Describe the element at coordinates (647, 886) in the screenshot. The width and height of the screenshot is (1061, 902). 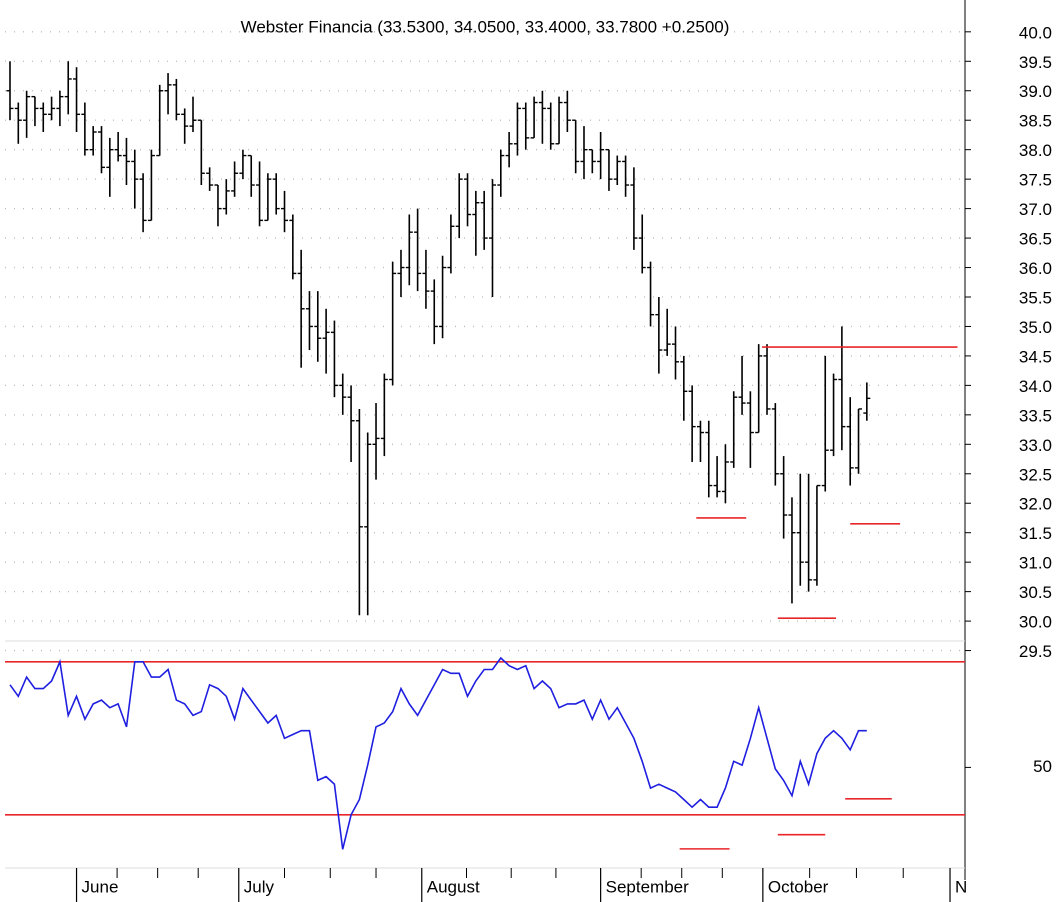
I see `x-tick-label: September` at that location.